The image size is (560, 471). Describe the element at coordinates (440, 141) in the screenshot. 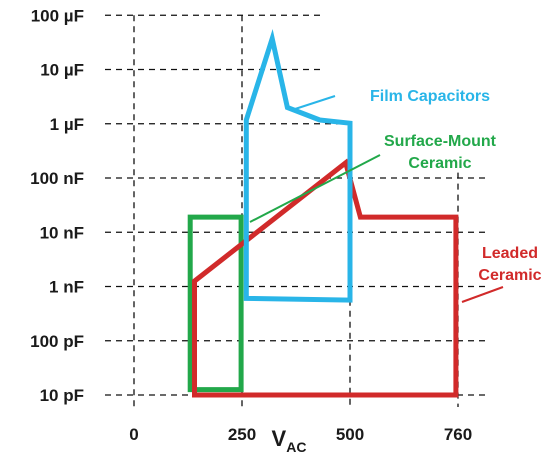

I see `callout-label-surface-mount-ceramic: Surface-Mount` at that location.